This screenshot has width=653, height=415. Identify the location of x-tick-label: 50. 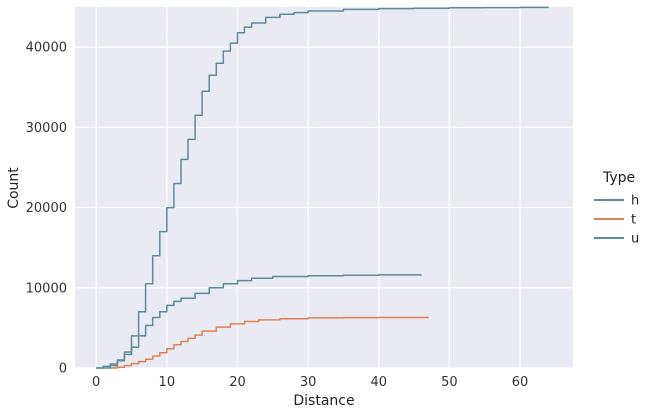
(449, 382).